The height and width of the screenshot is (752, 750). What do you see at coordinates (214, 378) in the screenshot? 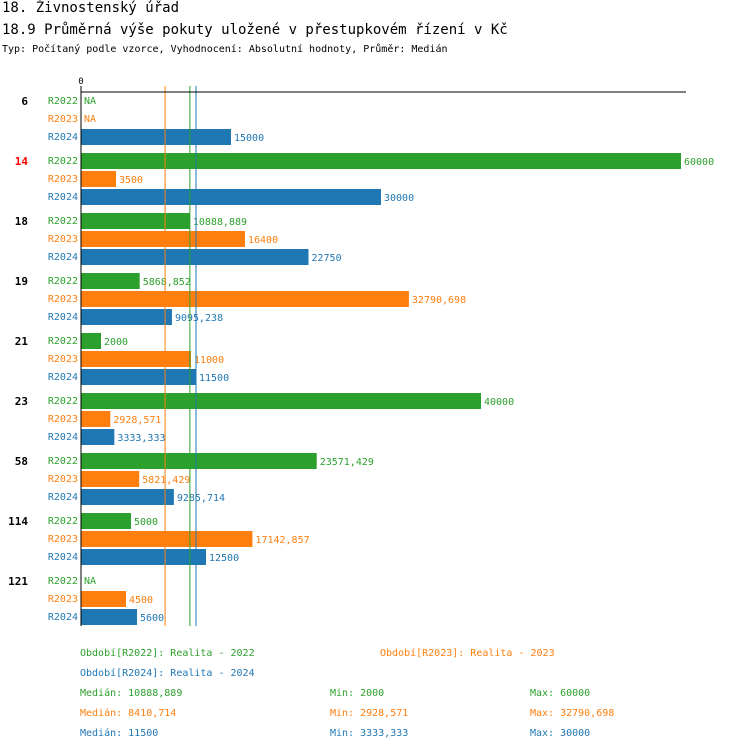
I see `value-label-21-r2024: 11500` at bounding box center [214, 378].